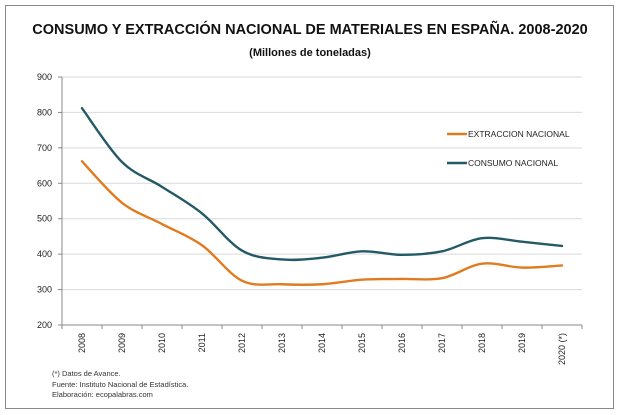 Image resolution: width=620 pixels, height=415 pixels. Describe the element at coordinates (82, 343) in the screenshot. I see `x-tick-label: 2008` at that location.